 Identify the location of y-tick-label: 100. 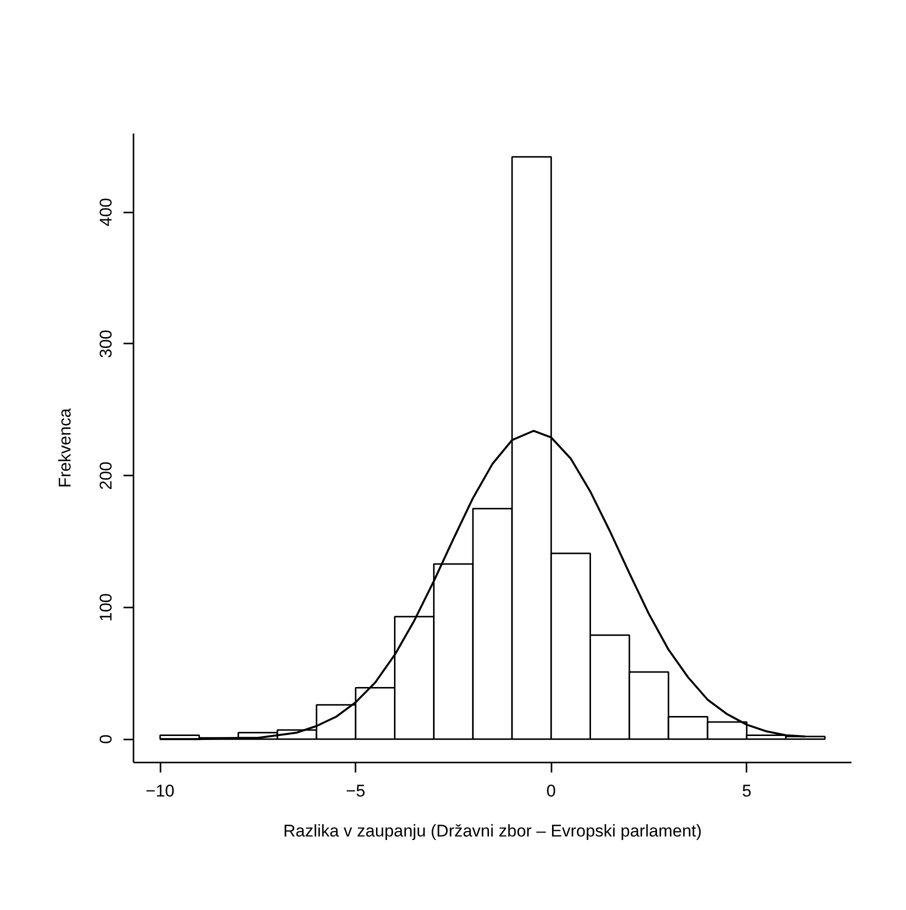
(106, 607).